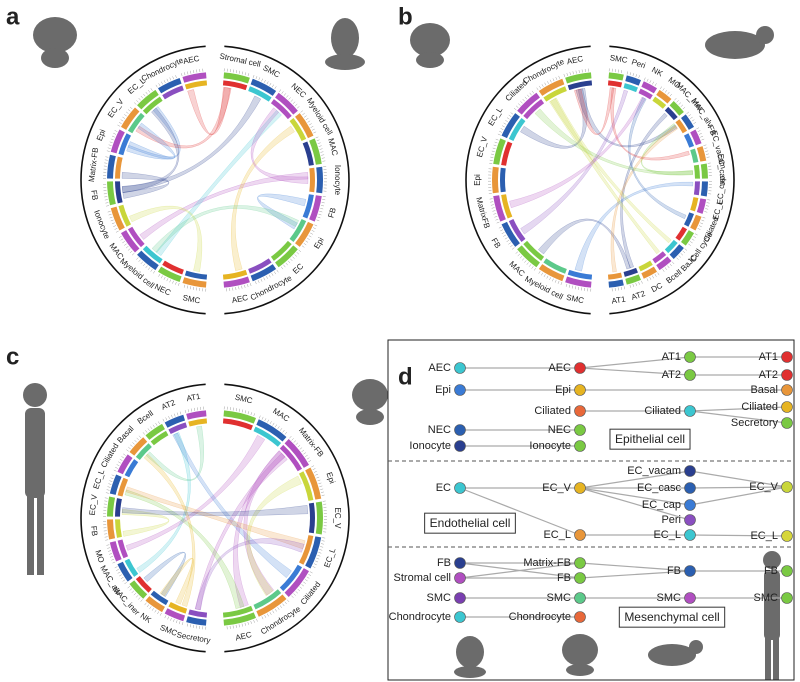 The image size is (800, 682). I want to click on species-arc, so click(143, 518).